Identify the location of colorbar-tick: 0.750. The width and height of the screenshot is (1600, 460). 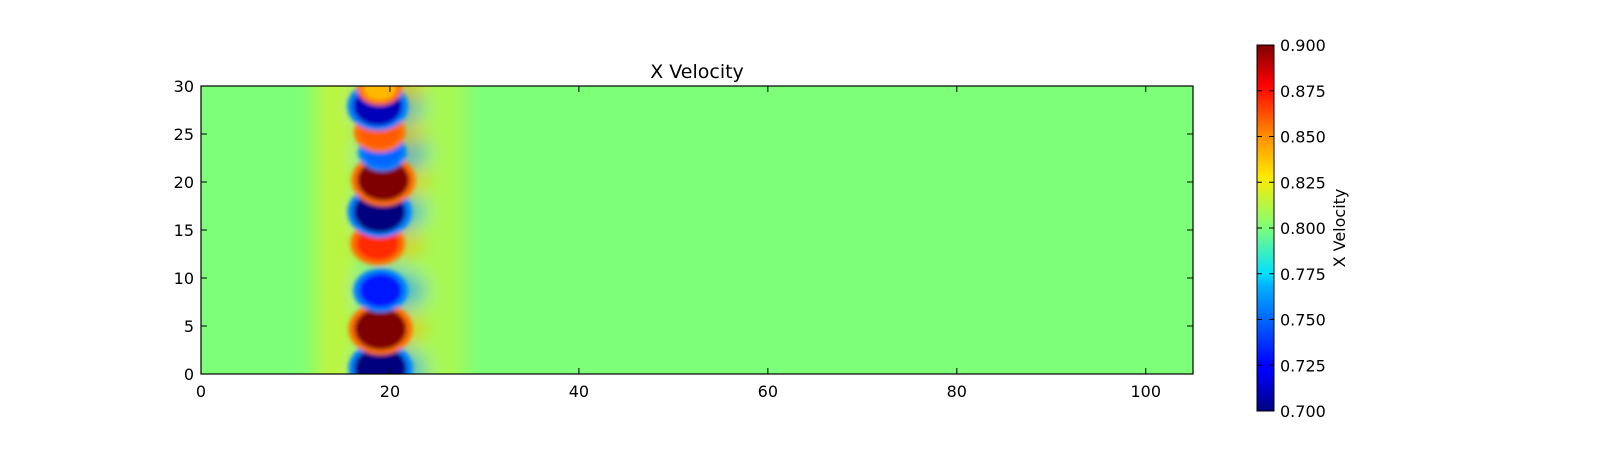
(1291, 320).